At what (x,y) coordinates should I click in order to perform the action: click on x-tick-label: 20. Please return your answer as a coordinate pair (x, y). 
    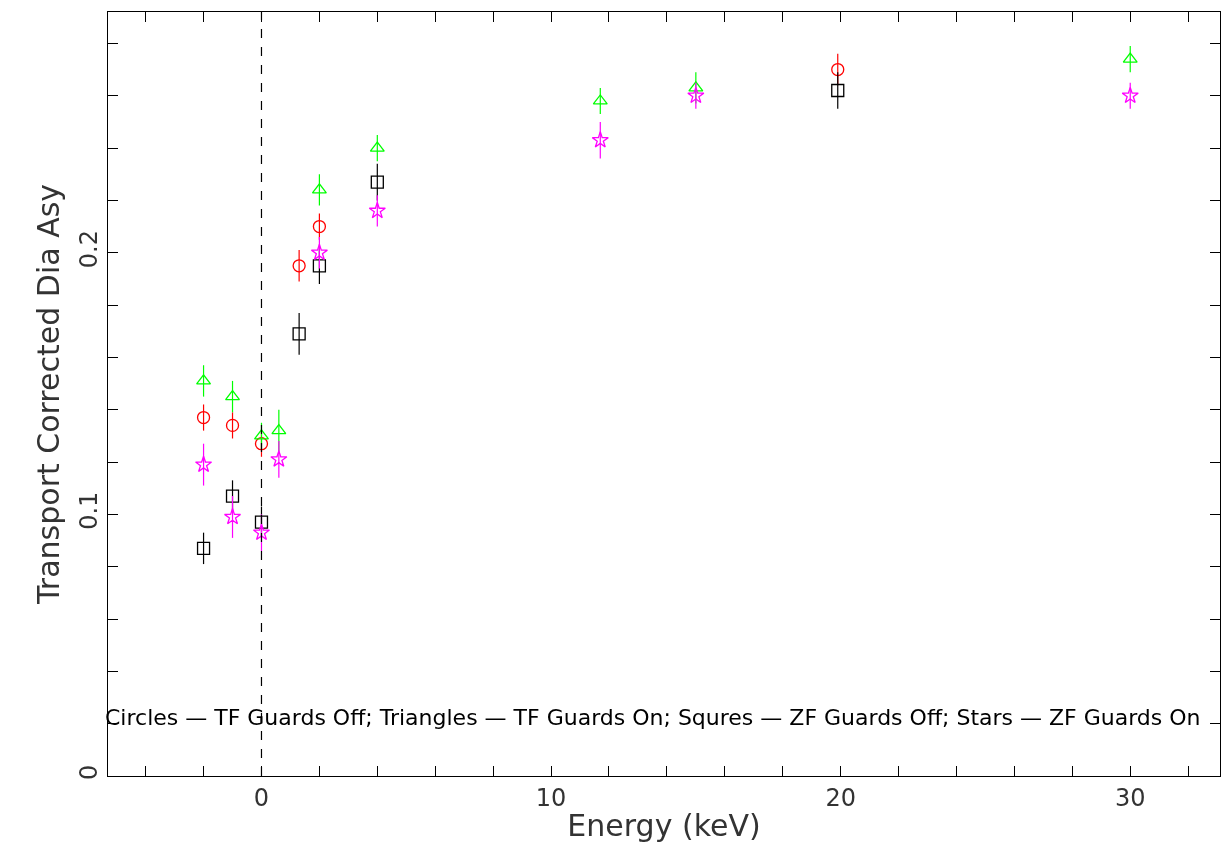
    Looking at the image, I should click on (840, 797).